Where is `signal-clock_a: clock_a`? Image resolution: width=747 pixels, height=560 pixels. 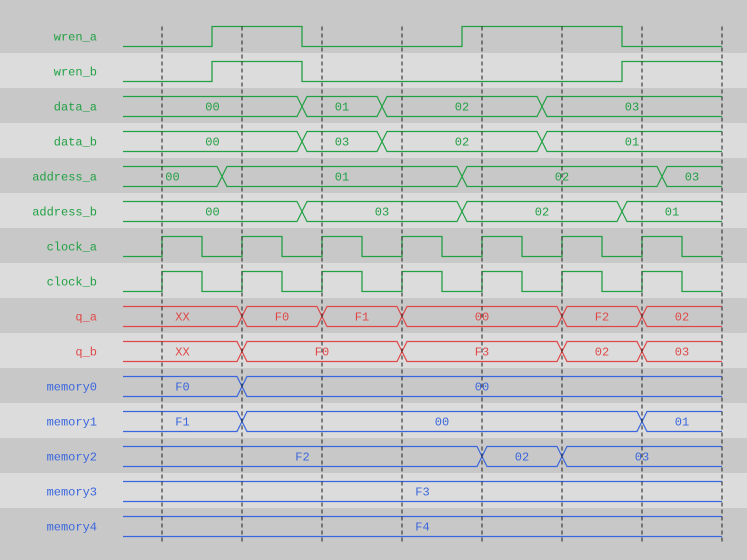 signal-clock_a: clock_a is located at coordinates (384, 246).